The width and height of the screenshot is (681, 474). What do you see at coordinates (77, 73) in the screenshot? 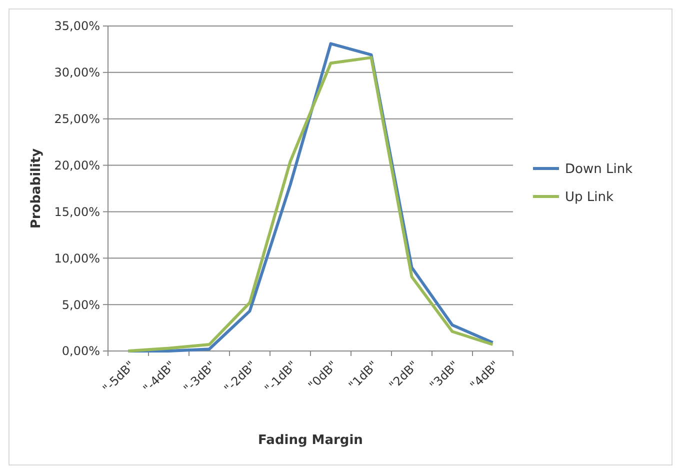
I see `y-tick-label: 30,00%` at bounding box center [77, 73].